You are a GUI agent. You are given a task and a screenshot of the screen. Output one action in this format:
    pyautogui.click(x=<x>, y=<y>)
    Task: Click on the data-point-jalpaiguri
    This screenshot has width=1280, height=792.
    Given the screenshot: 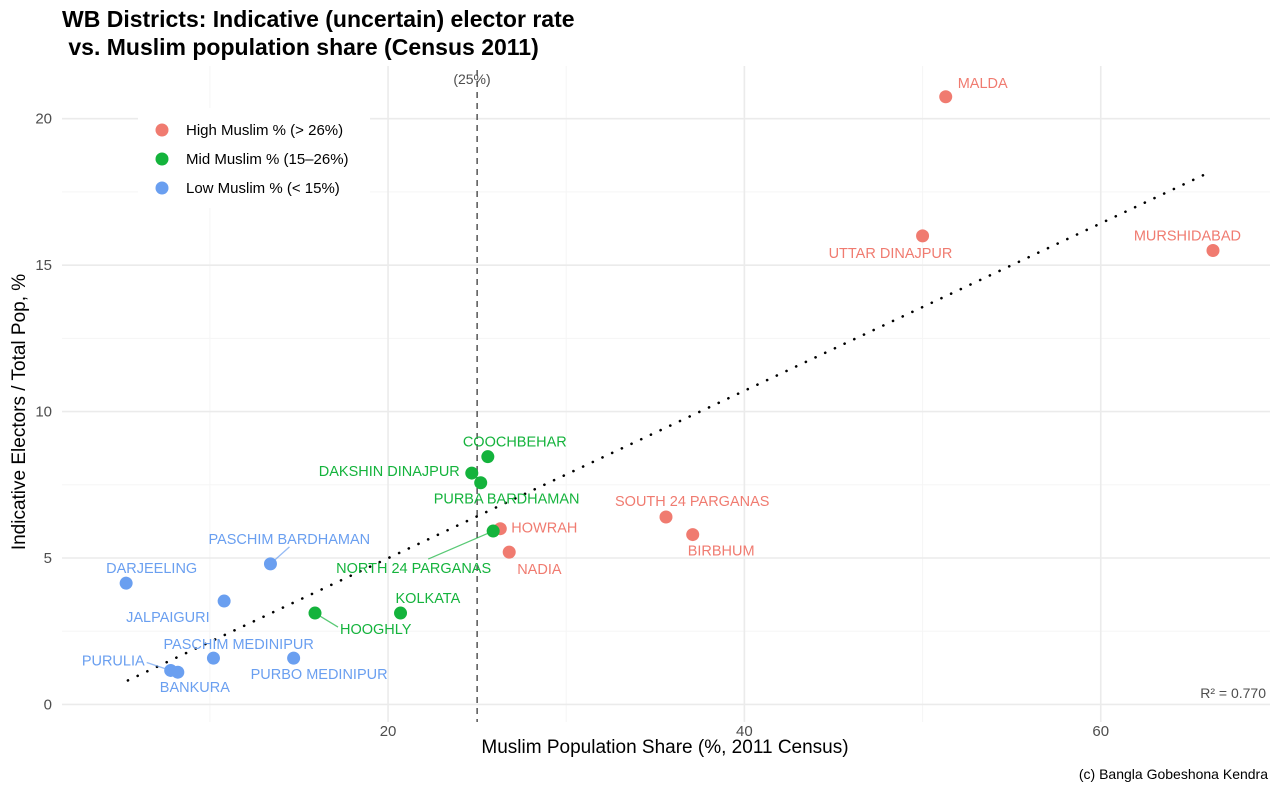 What is the action you would take?
    pyautogui.click(x=224, y=601)
    